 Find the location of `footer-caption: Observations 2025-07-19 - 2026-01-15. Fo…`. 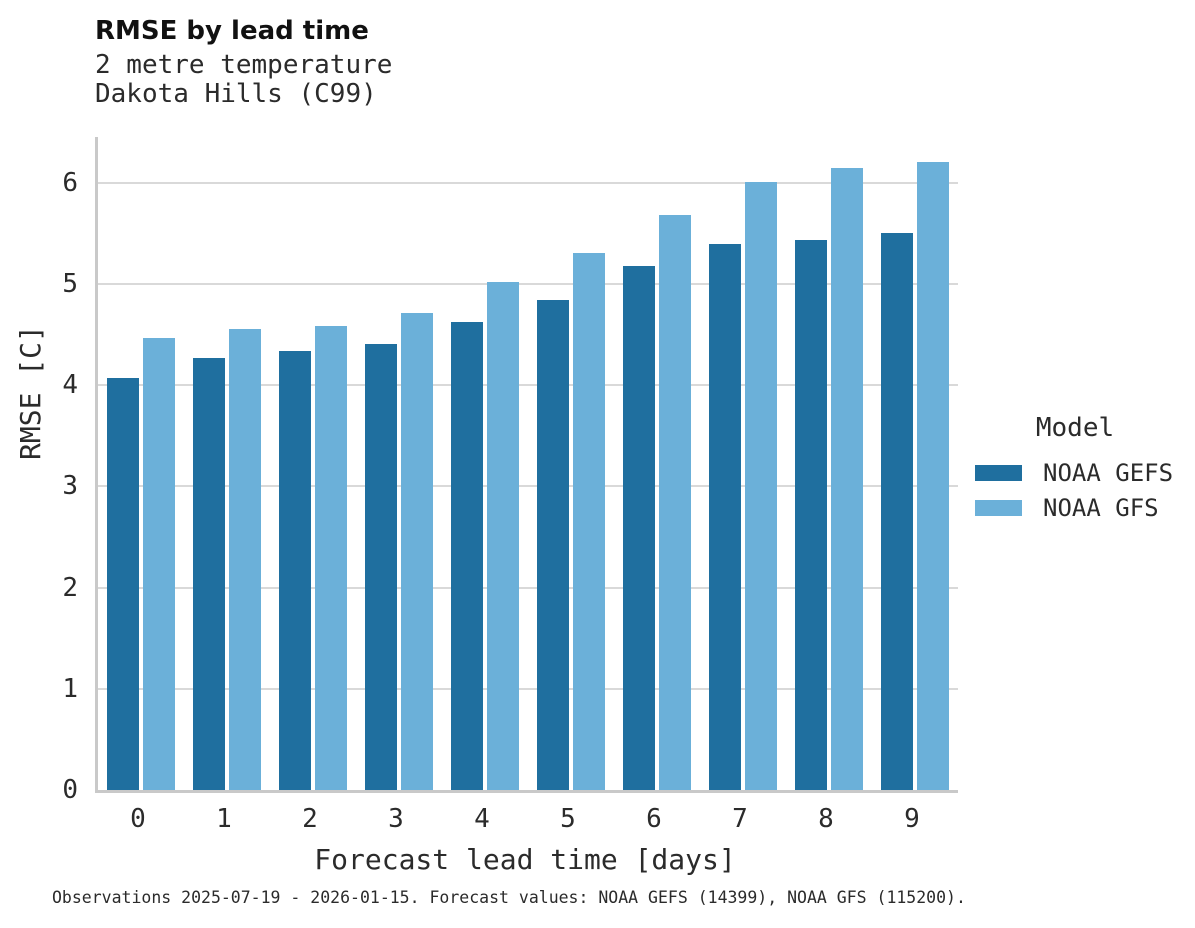

footer-caption: Observations 2025-07-19 - 2026-01-15. Fo… is located at coordinates (509, 897).